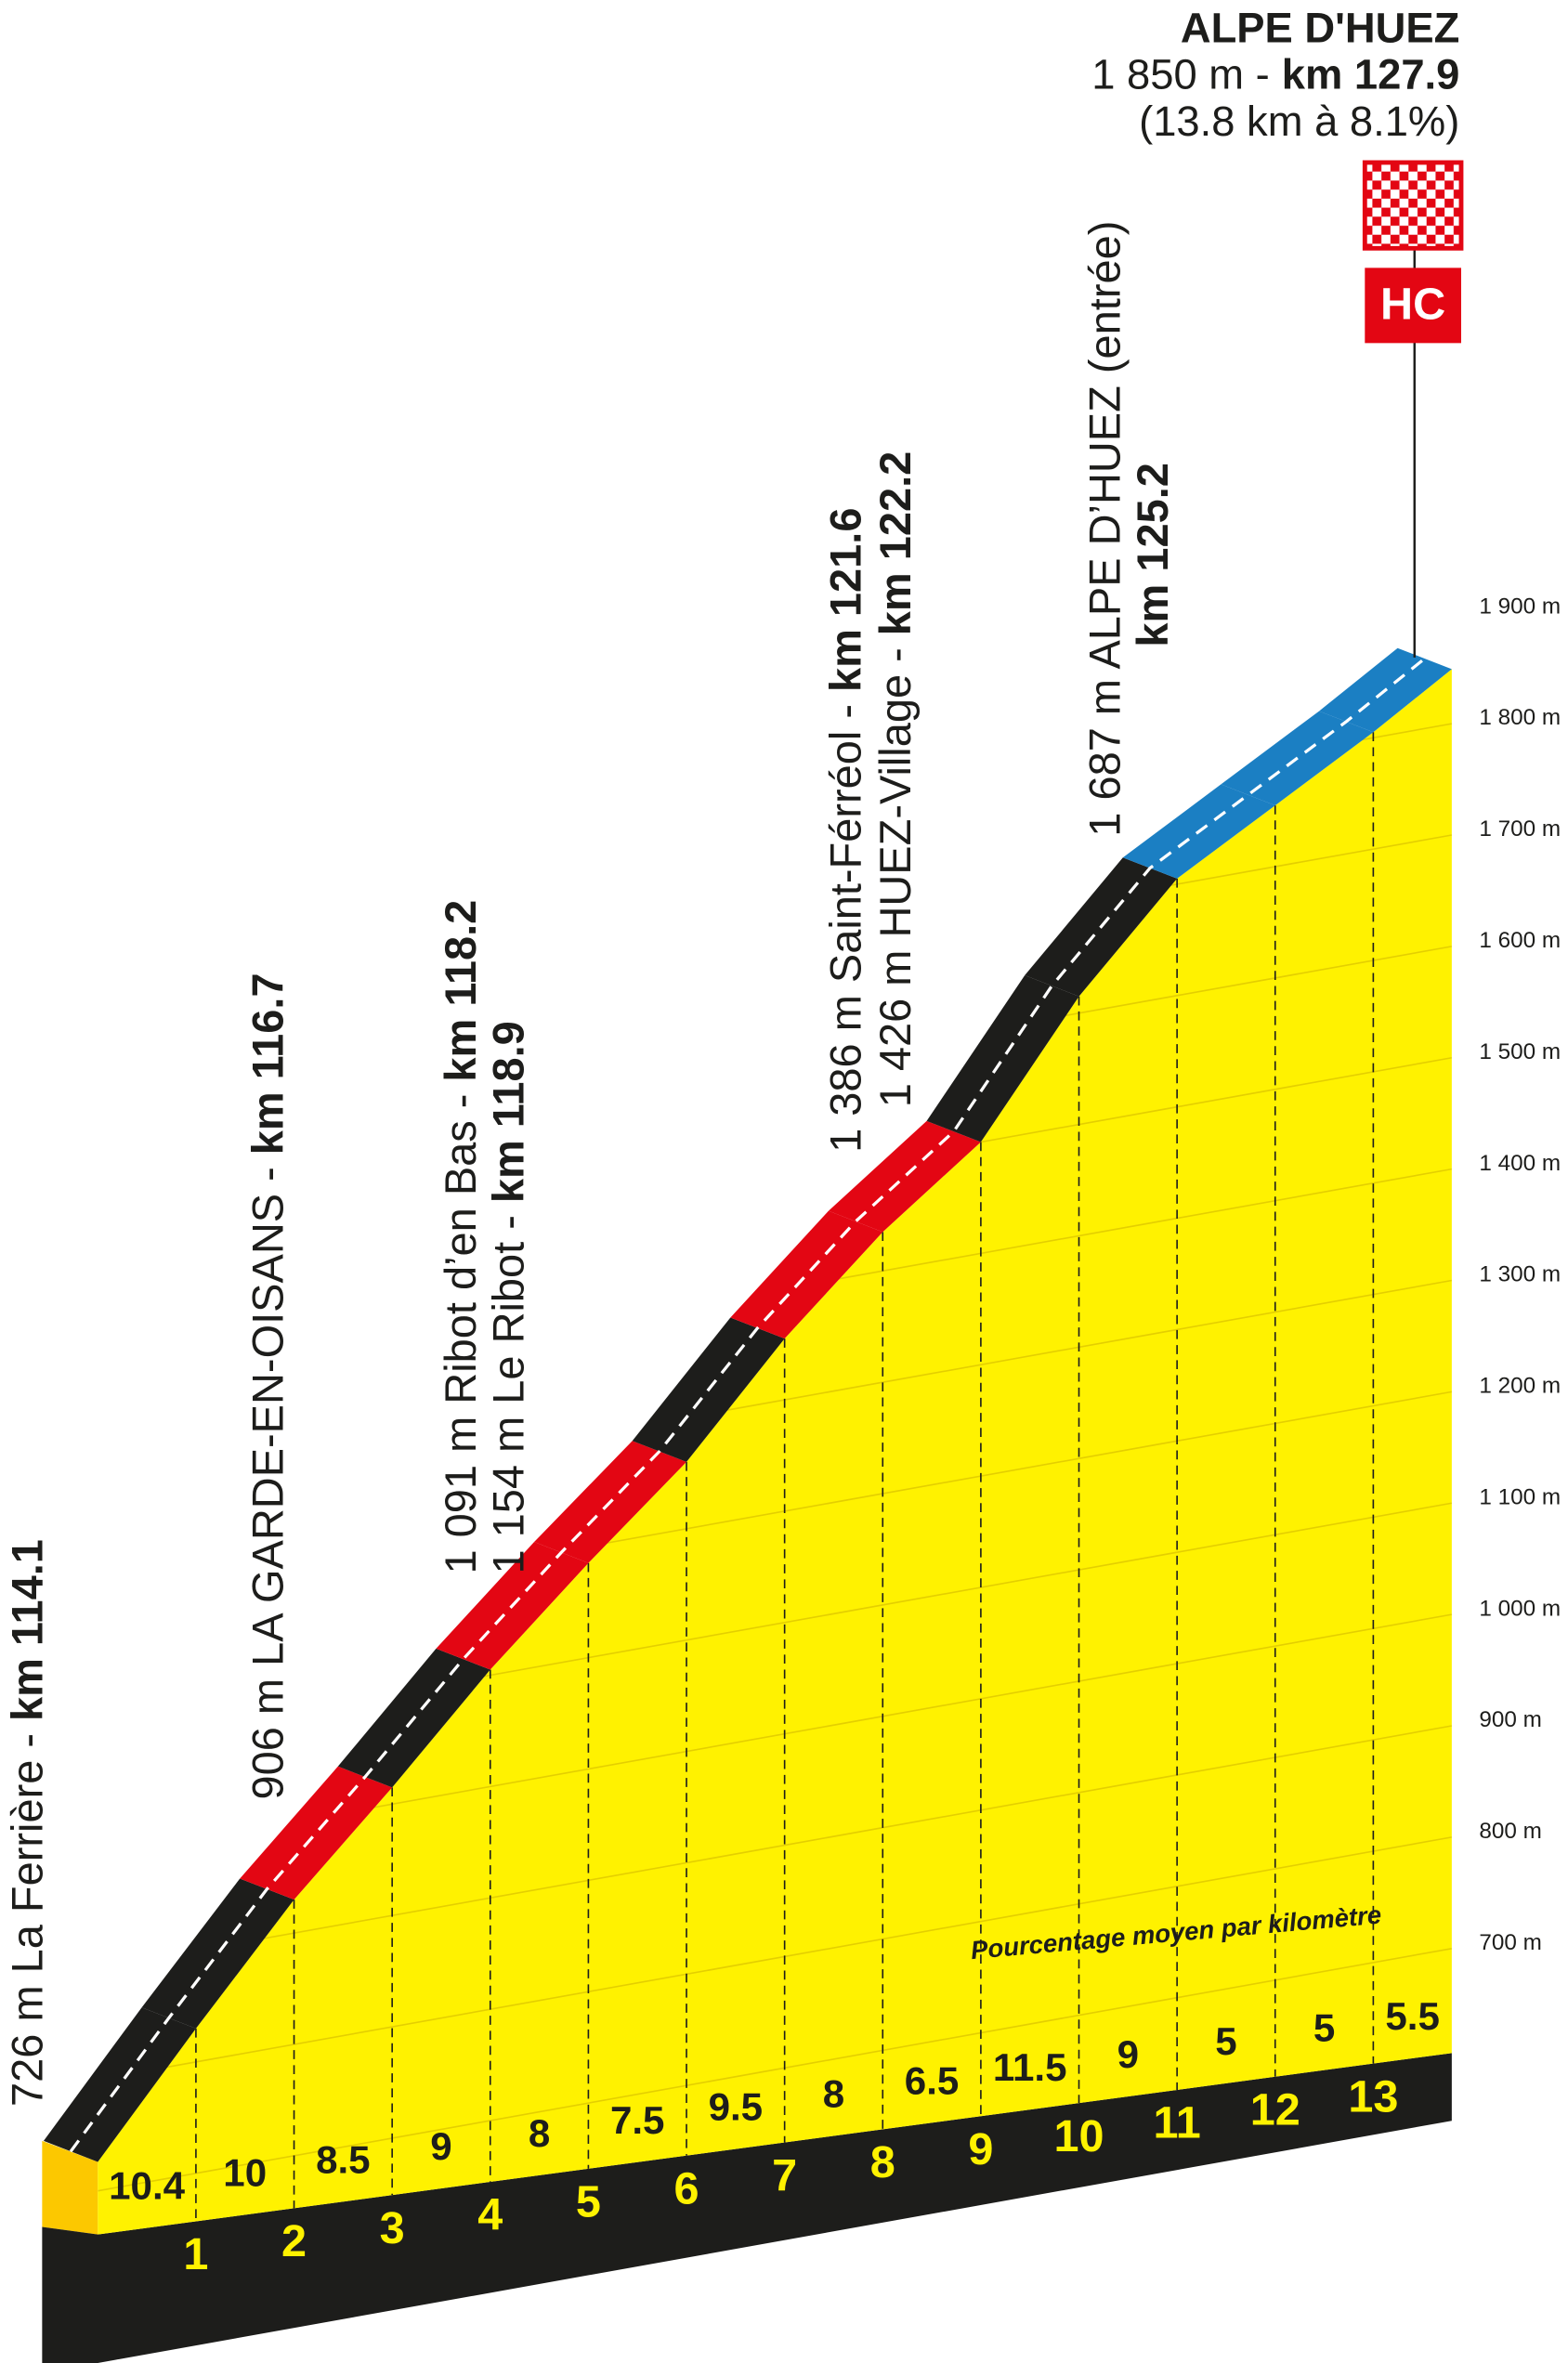 Image resolution: width=1568 pixels, height=2363 pixels. What do you see at coordinates (686, 2188) in the screenshot?
I see `km-label: 6` at bounding box center [686, 2188].